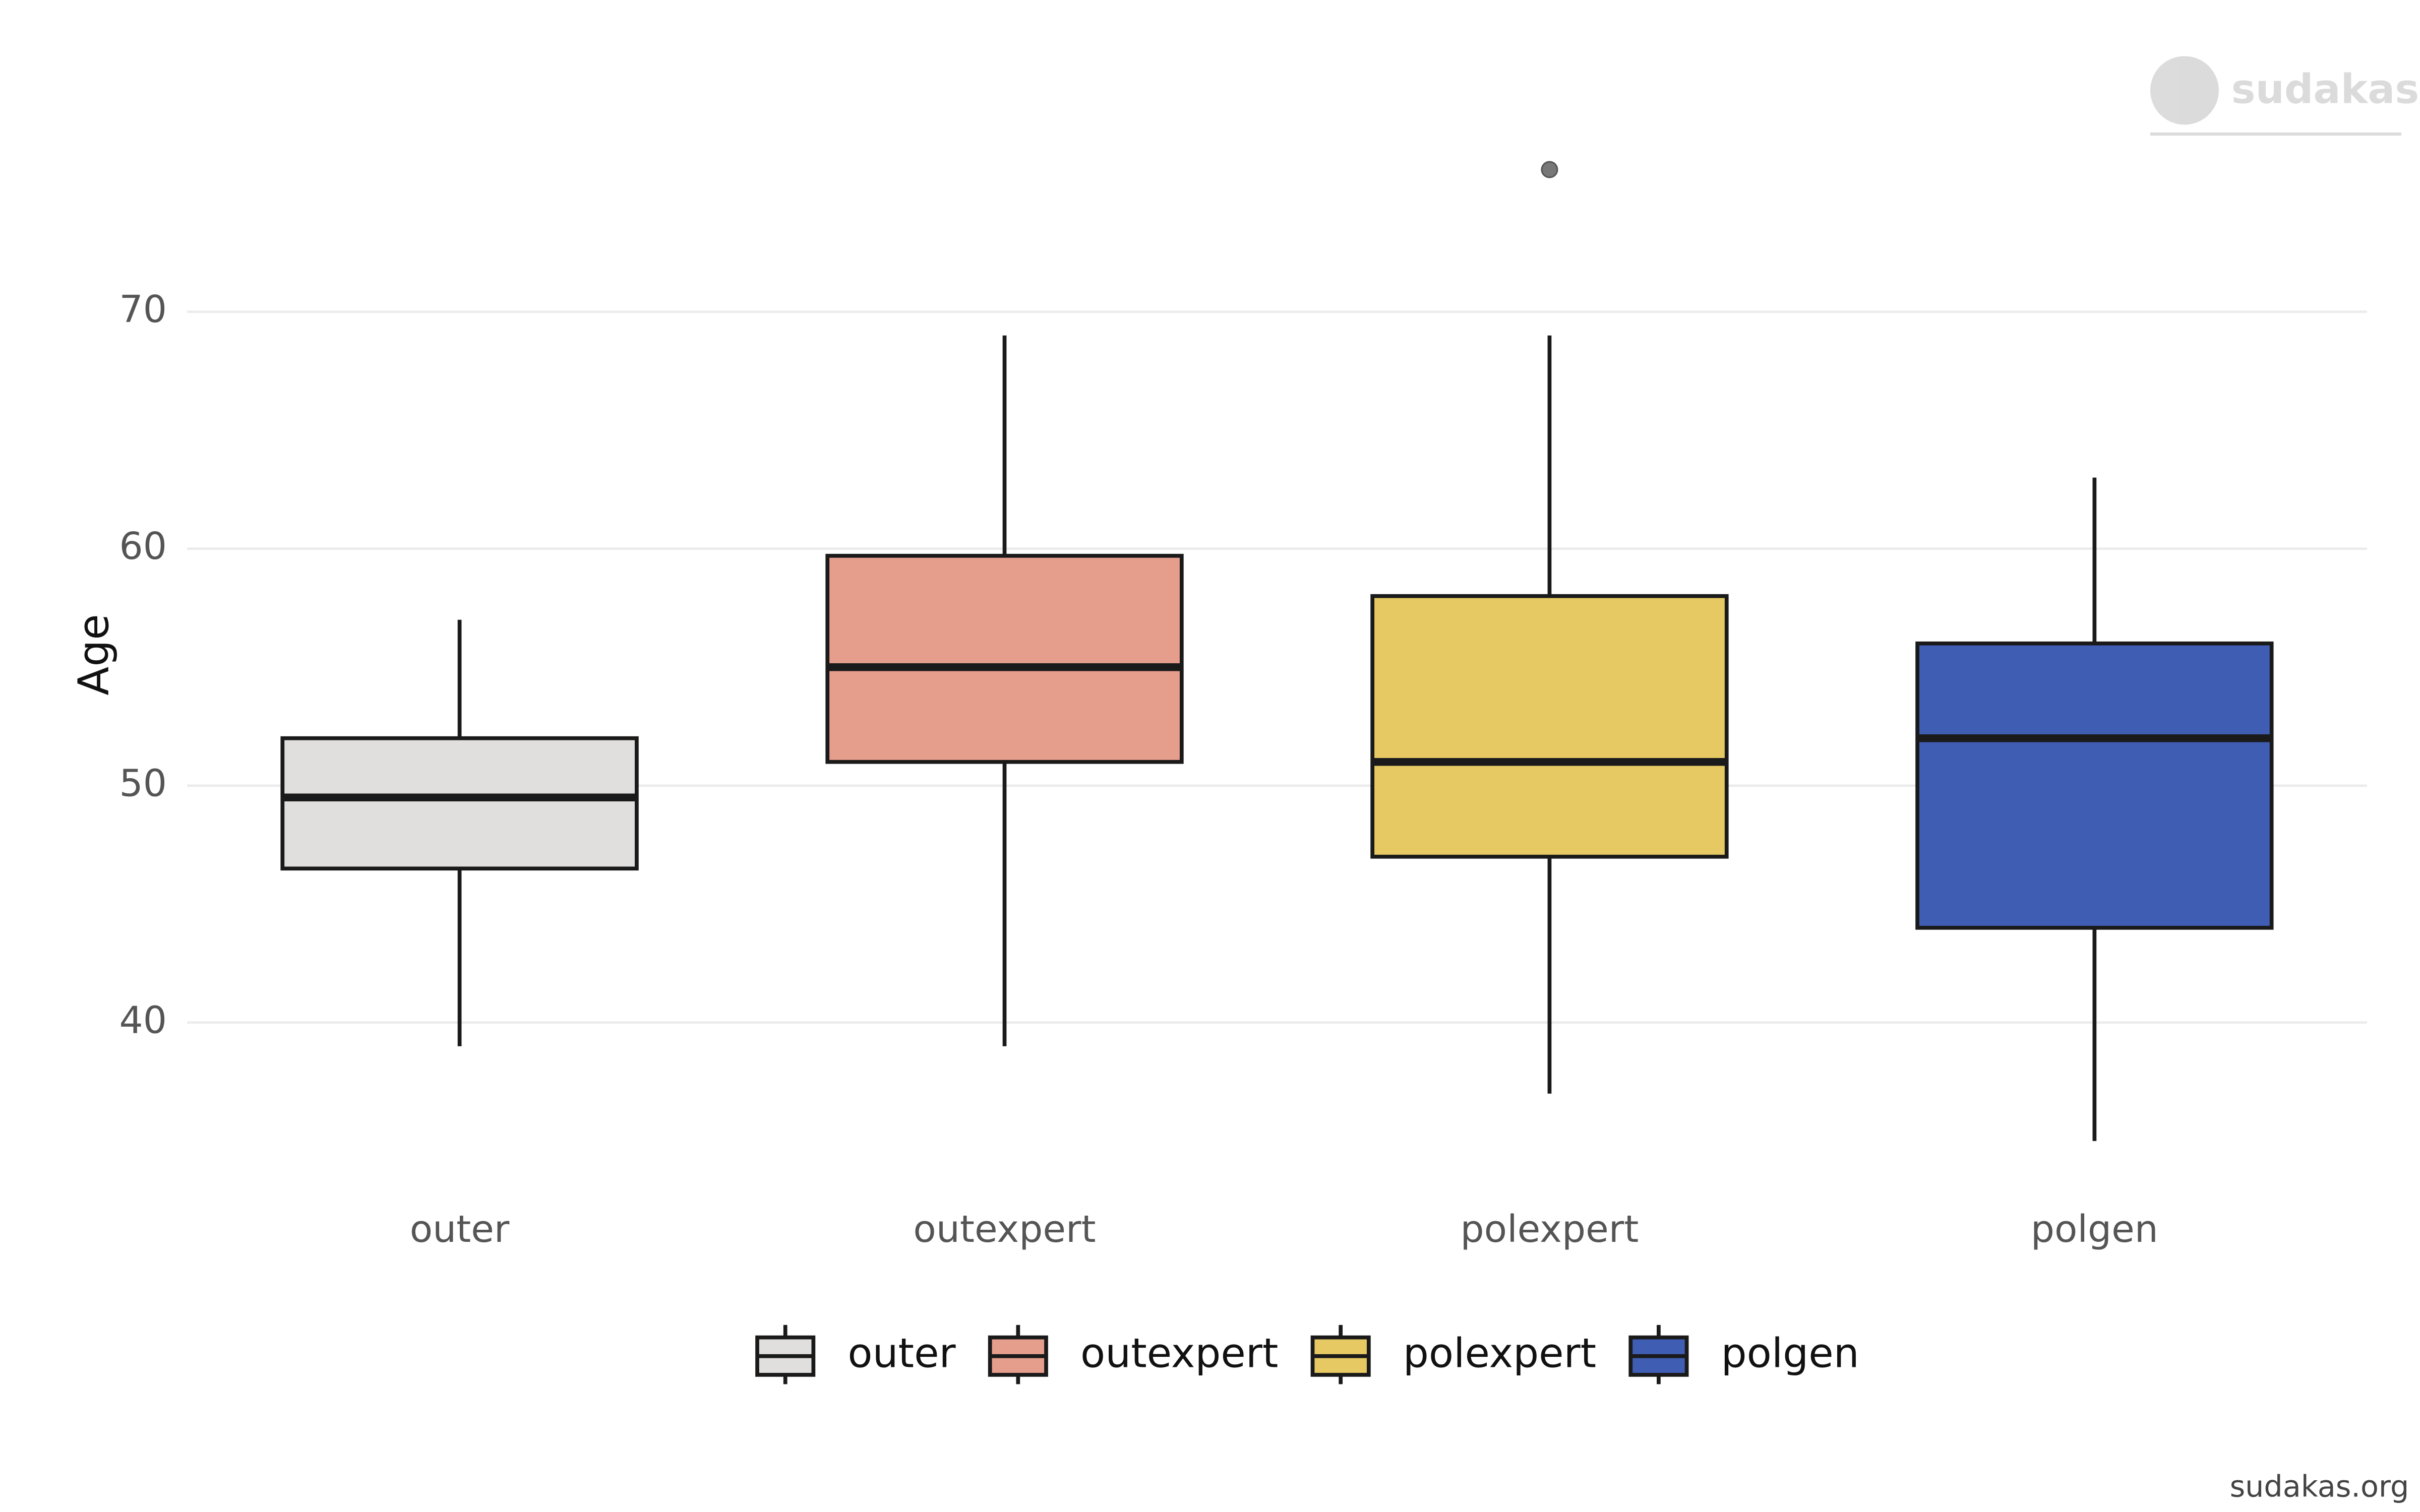  Describe the element at coordinates (902, 1354) in the screenshot. I see `legend-label: outer` at that location.